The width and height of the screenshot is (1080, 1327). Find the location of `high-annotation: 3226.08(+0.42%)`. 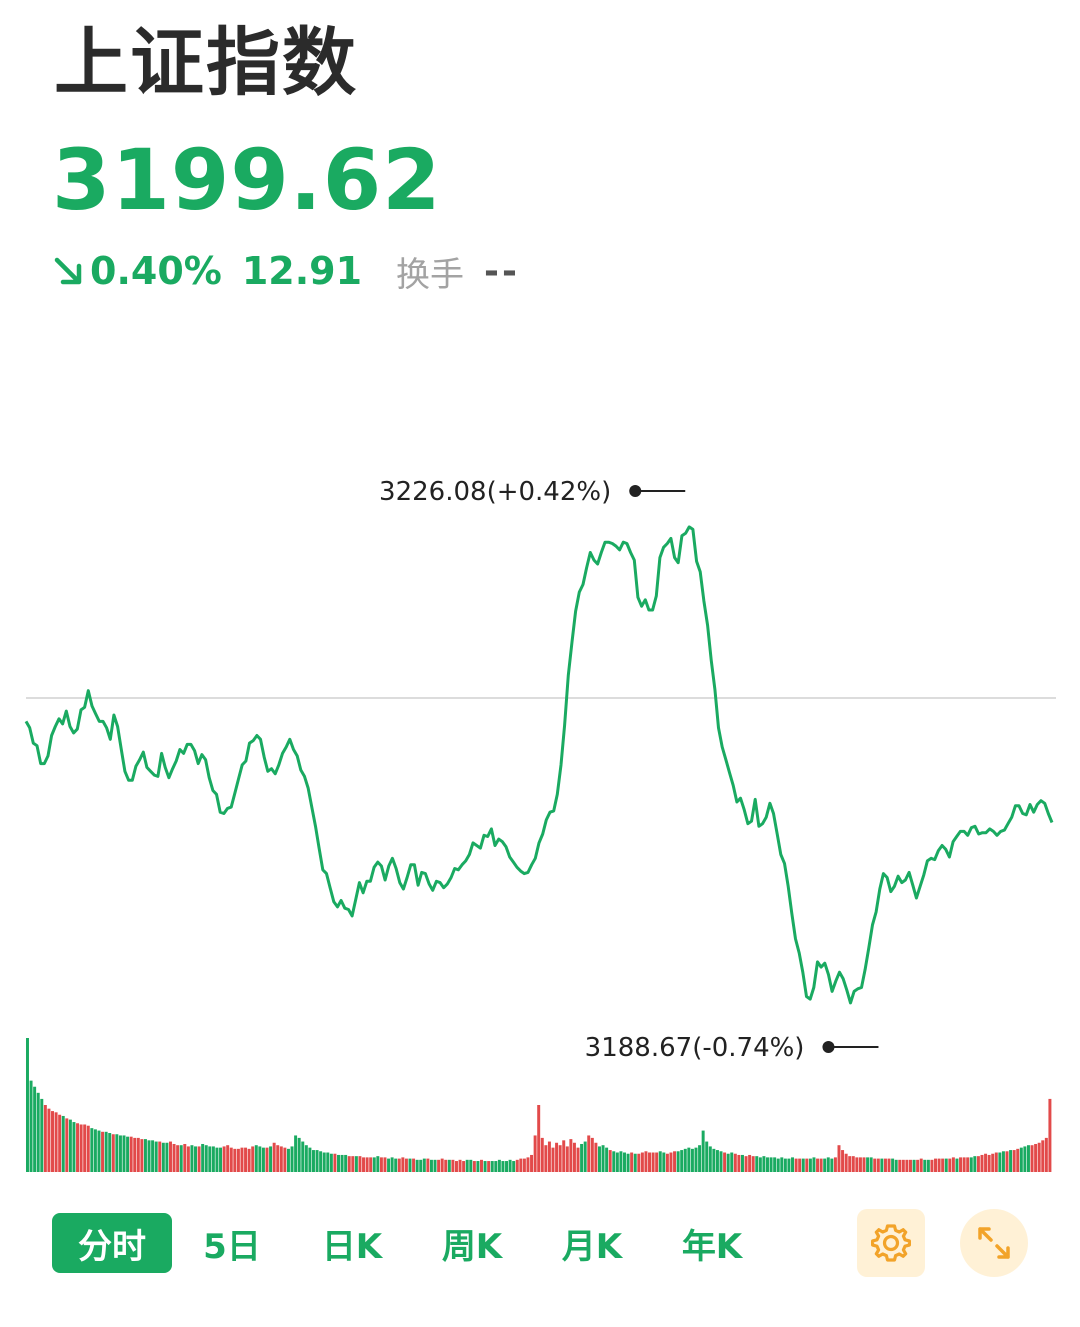

high-annotation: 3226.08(+0.42%) is located at coordinates (532, 492).